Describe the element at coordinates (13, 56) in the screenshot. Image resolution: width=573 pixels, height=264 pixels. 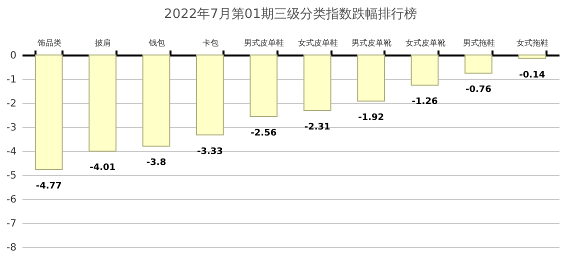
I see `y-tick-label: 0` at that location.